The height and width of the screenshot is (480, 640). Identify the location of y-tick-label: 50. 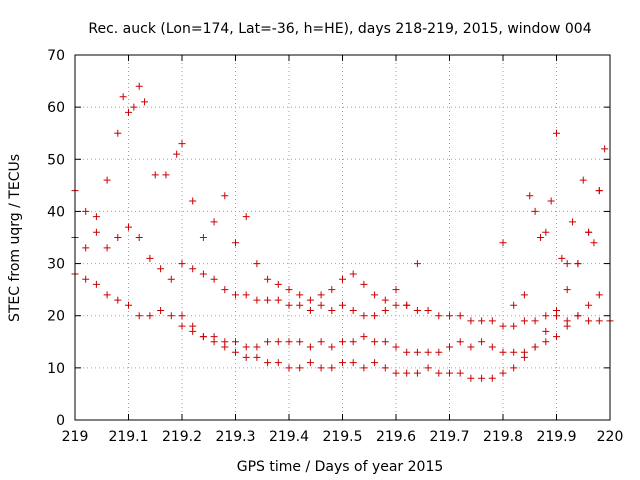
(56, 160).